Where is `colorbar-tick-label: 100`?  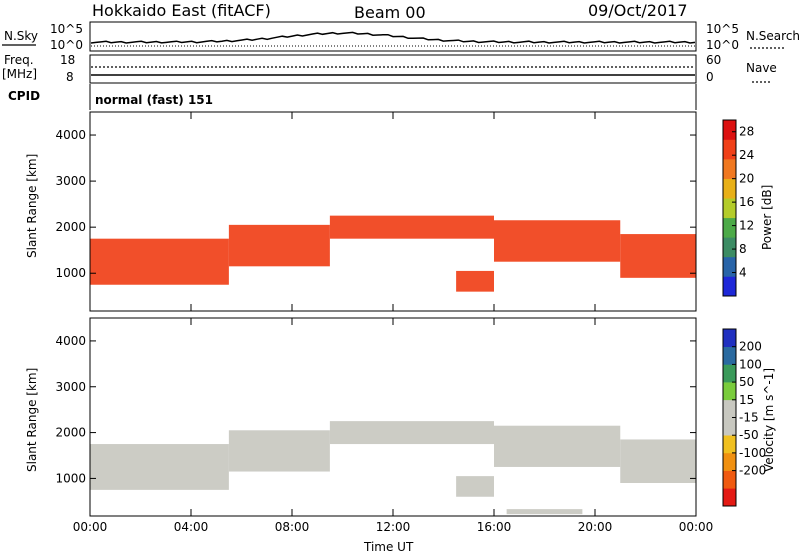 colorbar-tick-label: 100 is located at coordinates (750, 364).